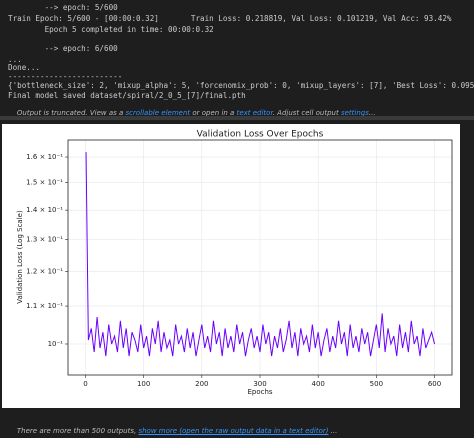  I want to click on y-tick-label: 1.2 × 10⁻¹, so click(44, 271).